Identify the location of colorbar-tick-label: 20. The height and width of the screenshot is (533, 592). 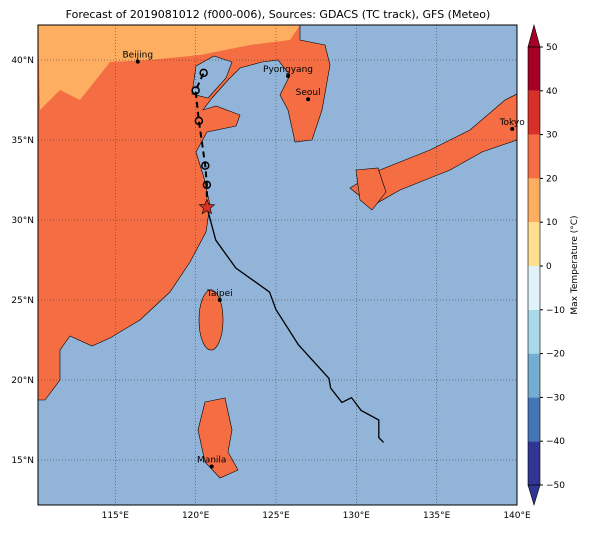
(552, 179).